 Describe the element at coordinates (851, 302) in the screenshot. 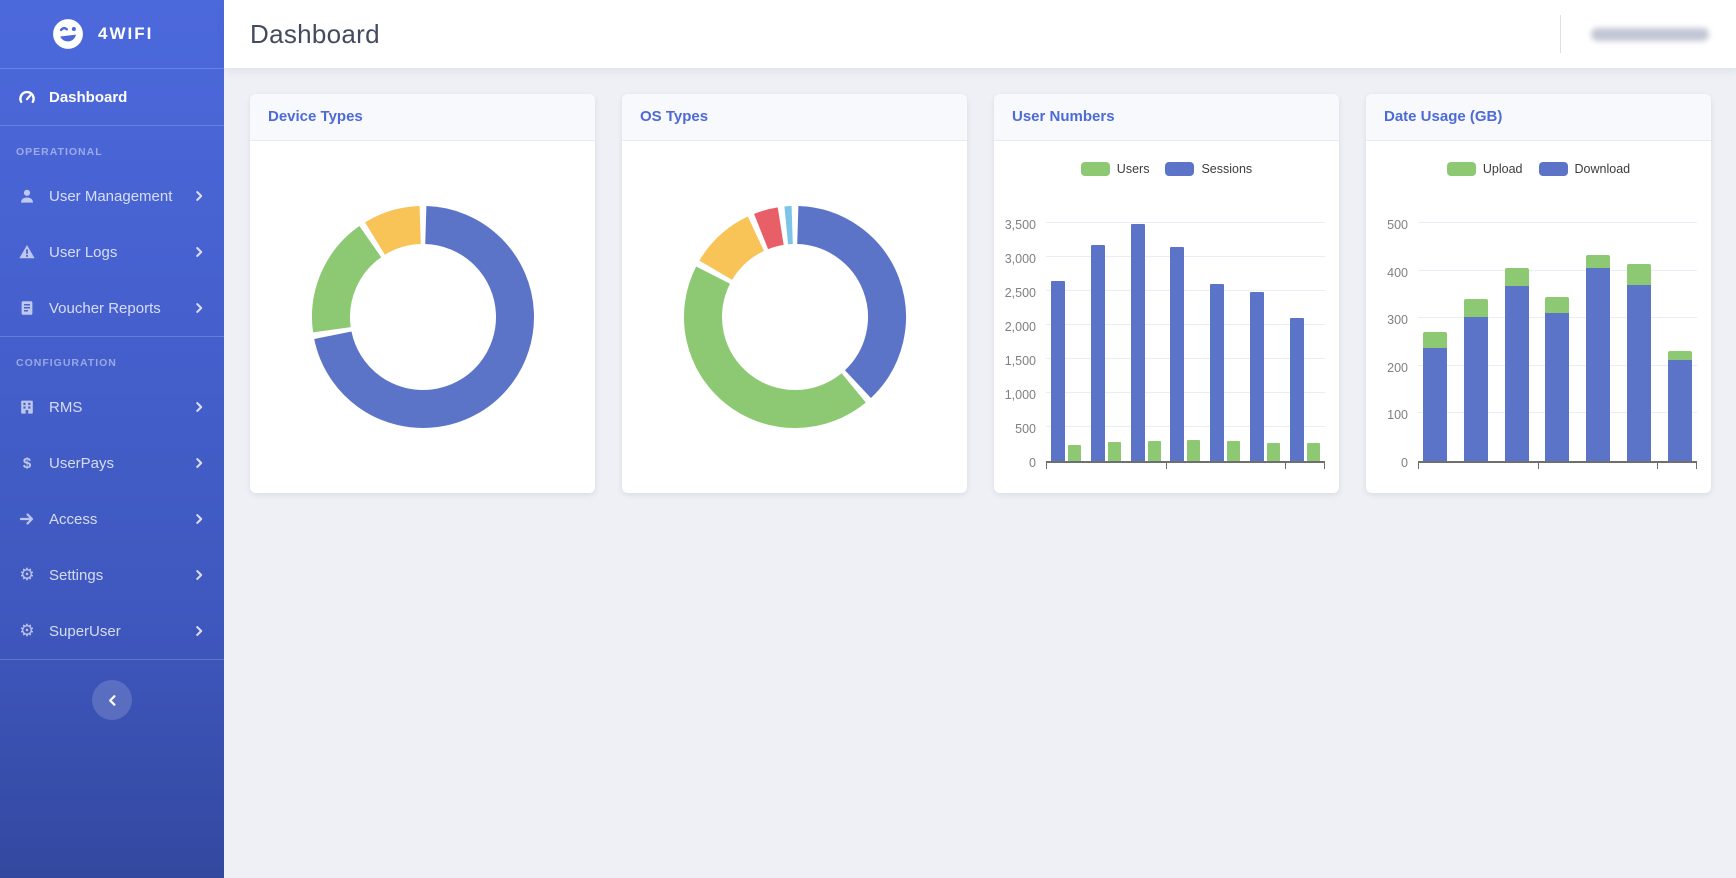

I see `donut-segment-blue` at that location.